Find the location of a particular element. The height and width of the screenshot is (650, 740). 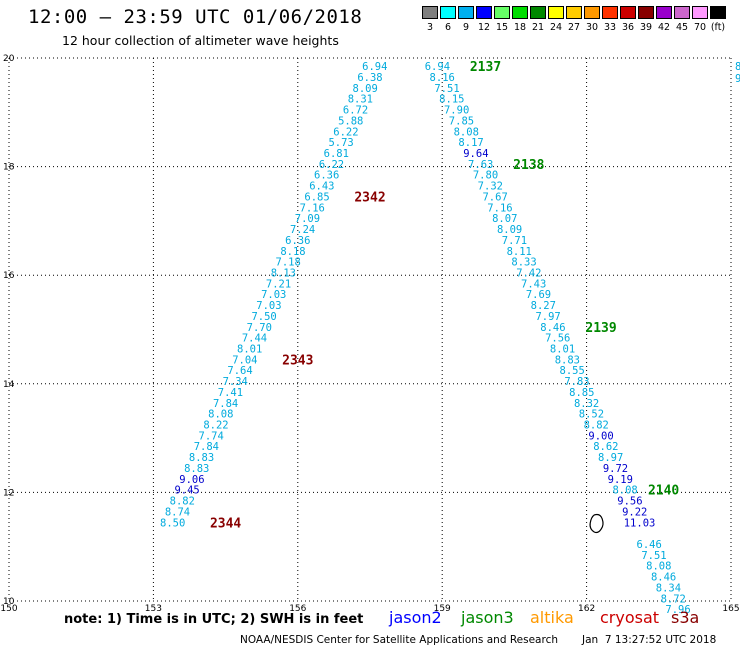

swh-value: 7.32 is located at coordinates (490, 187).